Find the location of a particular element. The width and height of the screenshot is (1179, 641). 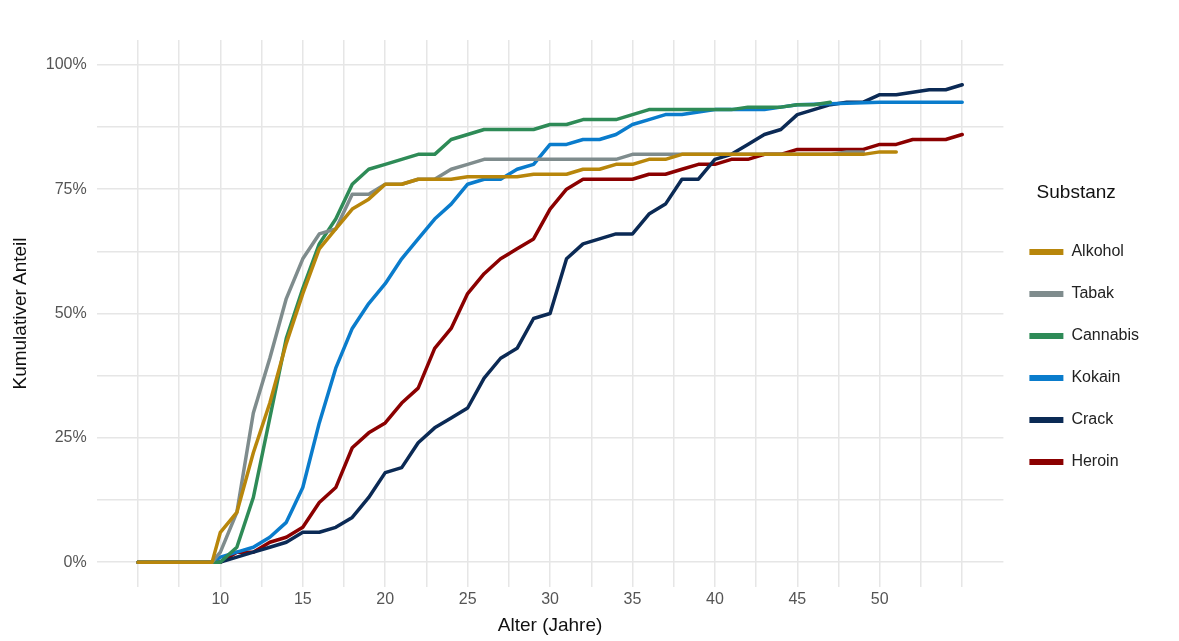

legend-label: Kokain is located at coordinates (1096, 377).